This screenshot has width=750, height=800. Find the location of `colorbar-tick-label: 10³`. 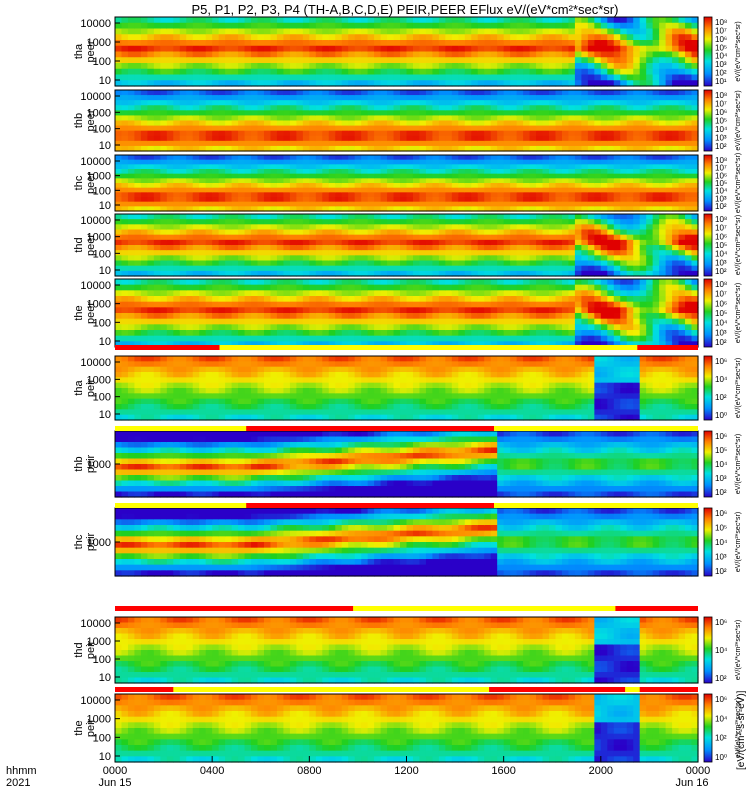

colorbar-tick-label: 10³ is located at coordinates (721, 138).